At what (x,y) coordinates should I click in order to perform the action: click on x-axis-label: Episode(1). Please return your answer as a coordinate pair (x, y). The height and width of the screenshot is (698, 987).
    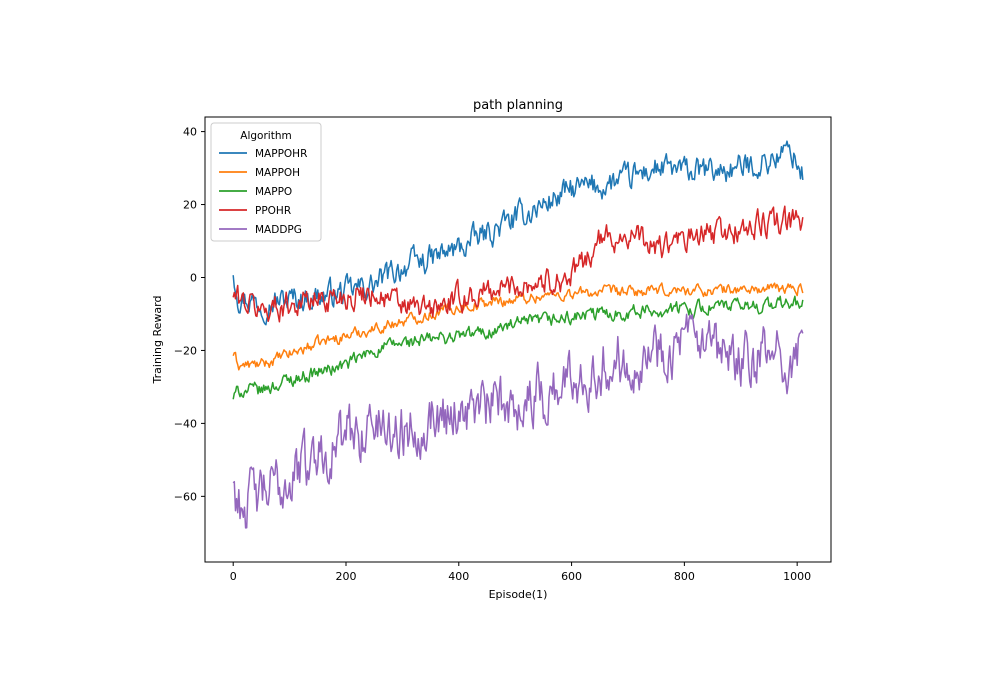
    Looking at the image, I should click on (518, 594).